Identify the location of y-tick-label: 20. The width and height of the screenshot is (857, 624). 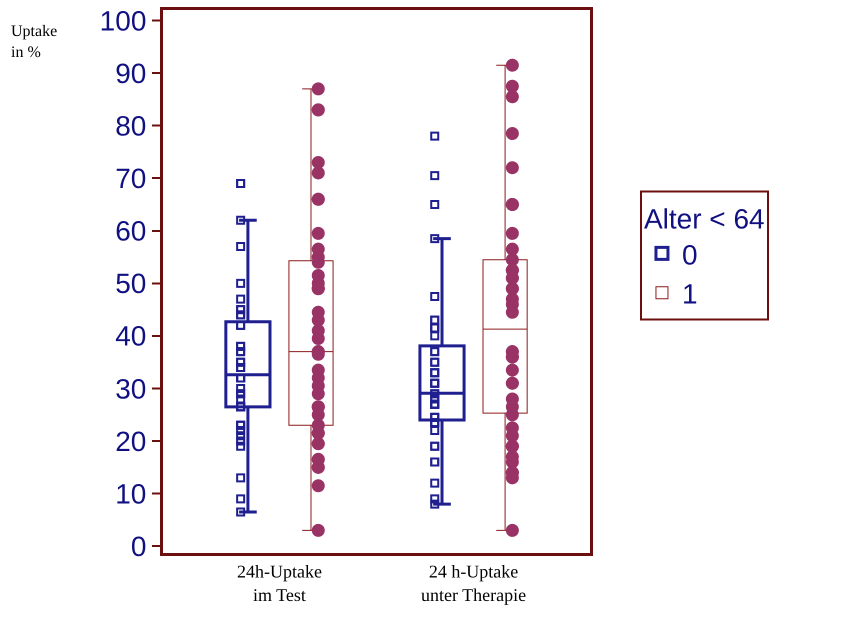
(130, 441).